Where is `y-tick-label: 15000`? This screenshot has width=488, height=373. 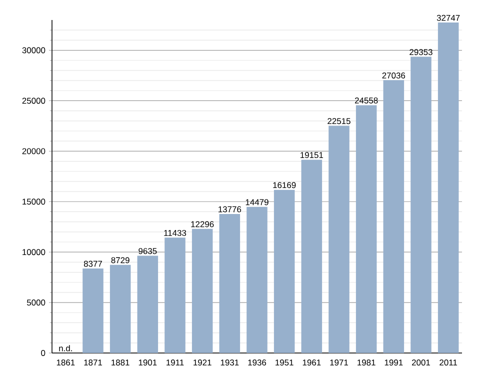
y-tick-label: 15000 is located at coordinates (34, 201).